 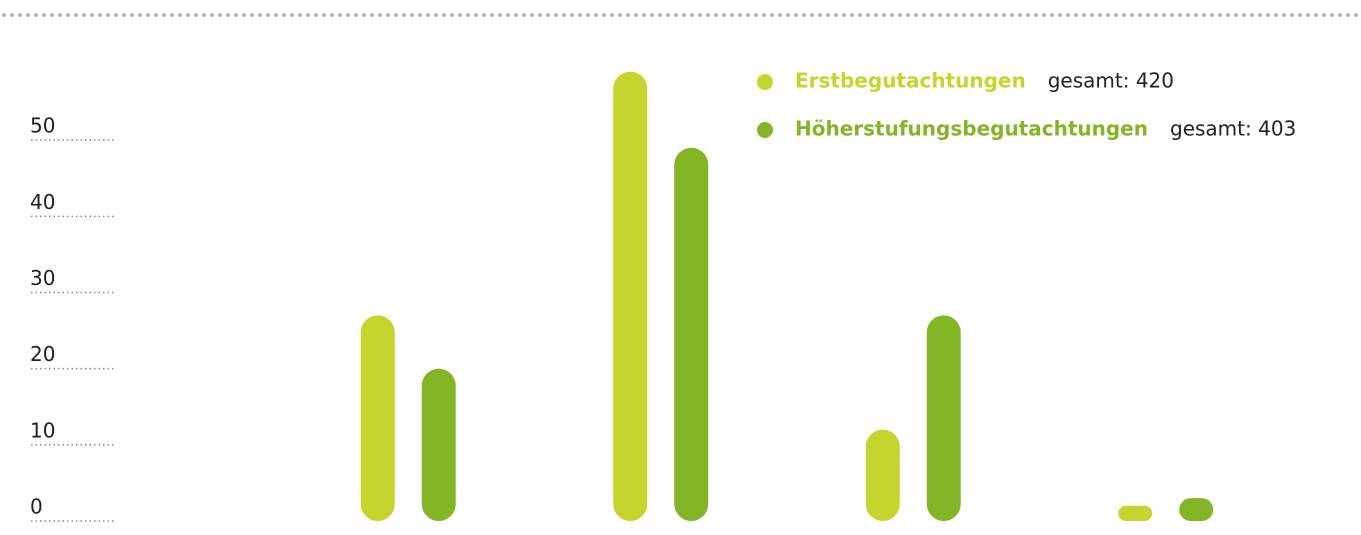 What do you see at coordinates (42, 278) in the screenshot?
I see `y-tick-label: 30` at bounding box center [42, 278].